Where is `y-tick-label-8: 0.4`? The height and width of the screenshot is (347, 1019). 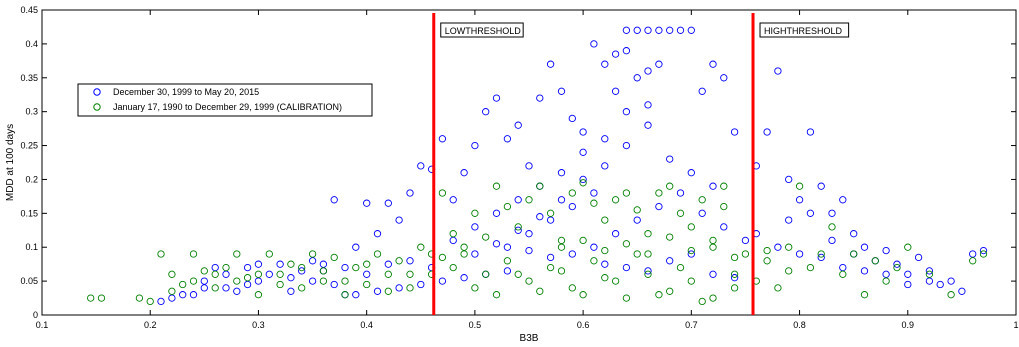
y-tick-label-8: 0.4 is located at coordinates (31, 44).